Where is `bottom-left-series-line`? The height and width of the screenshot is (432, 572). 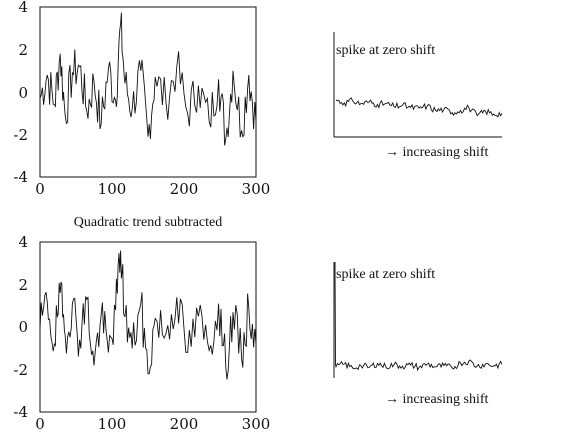
bottom-left-series-line is located at coordinates (148, 315).